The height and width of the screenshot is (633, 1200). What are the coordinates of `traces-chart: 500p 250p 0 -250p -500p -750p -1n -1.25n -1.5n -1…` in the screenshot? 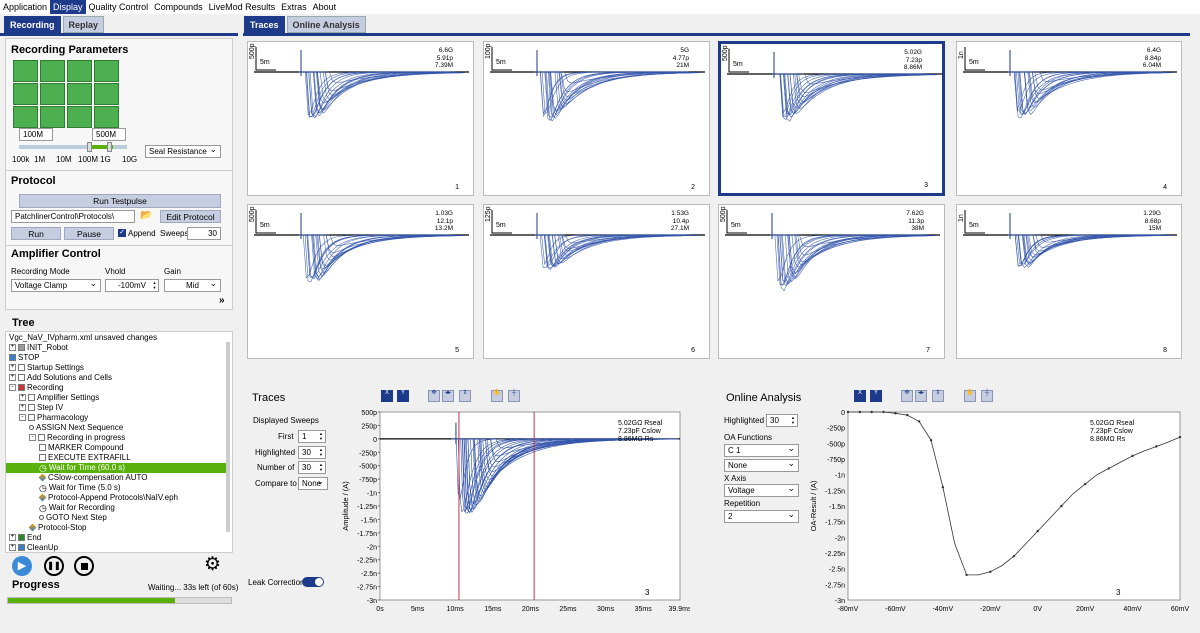 It's located at (515, 516).